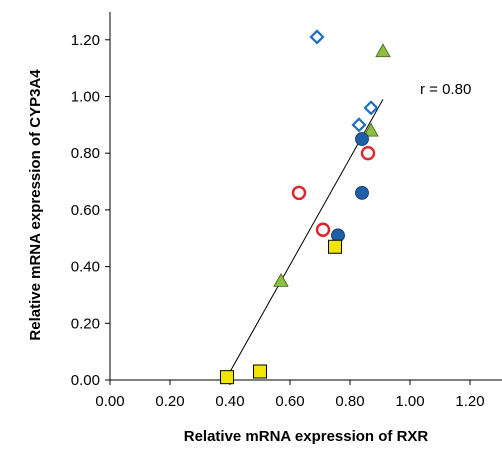  What do you see at coordinates (109, 401) in the screenshot?
I see `x-tick-label: 0.00` at bounding box center [109, 401].